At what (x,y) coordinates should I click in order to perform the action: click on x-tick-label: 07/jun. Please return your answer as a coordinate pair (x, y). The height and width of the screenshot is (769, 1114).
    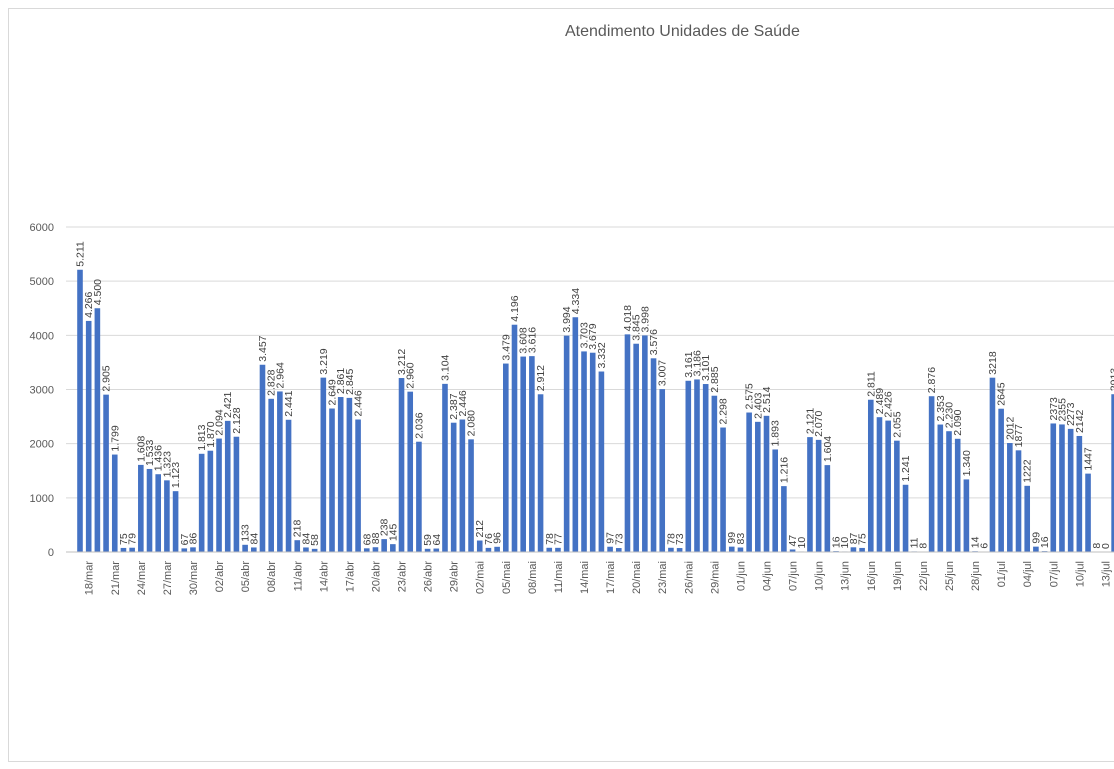
    Looking at the image, I should click on (794, 576).